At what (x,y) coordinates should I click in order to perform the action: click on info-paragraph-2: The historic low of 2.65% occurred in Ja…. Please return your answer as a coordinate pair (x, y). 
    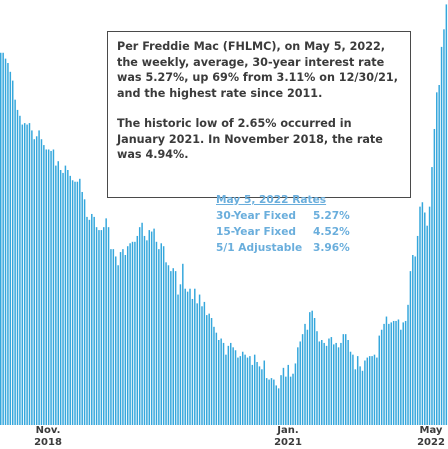
    Looking at the image, I should click on (250, 139).